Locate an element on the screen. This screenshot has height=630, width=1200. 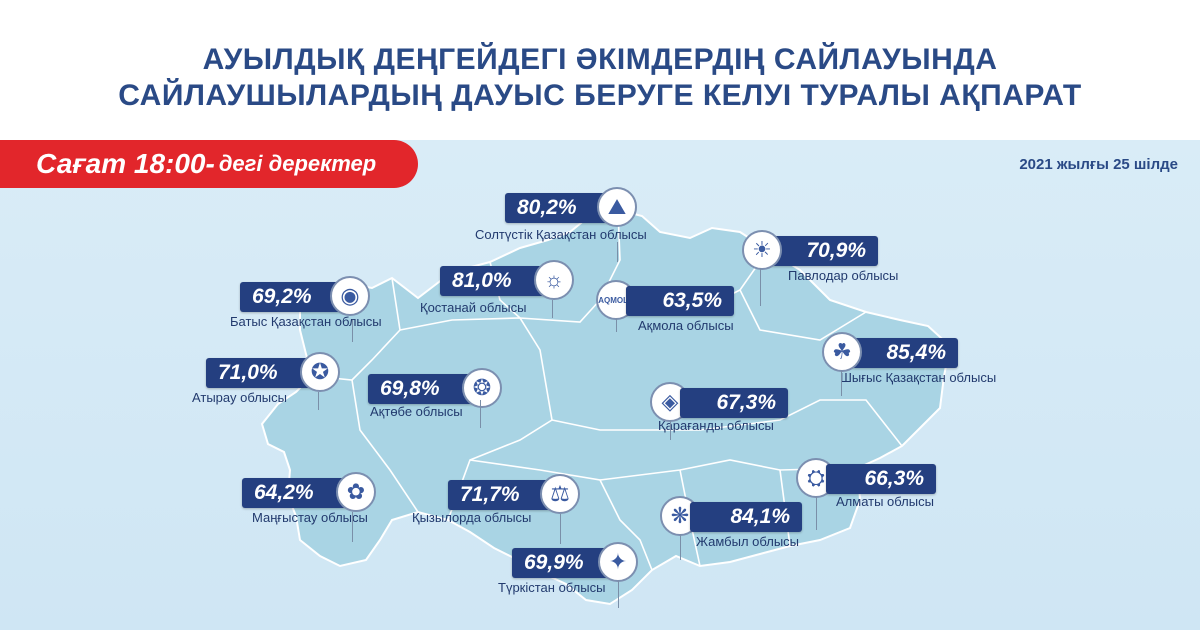
turnout-value: 66,3% is located at coordinates (881, 479).